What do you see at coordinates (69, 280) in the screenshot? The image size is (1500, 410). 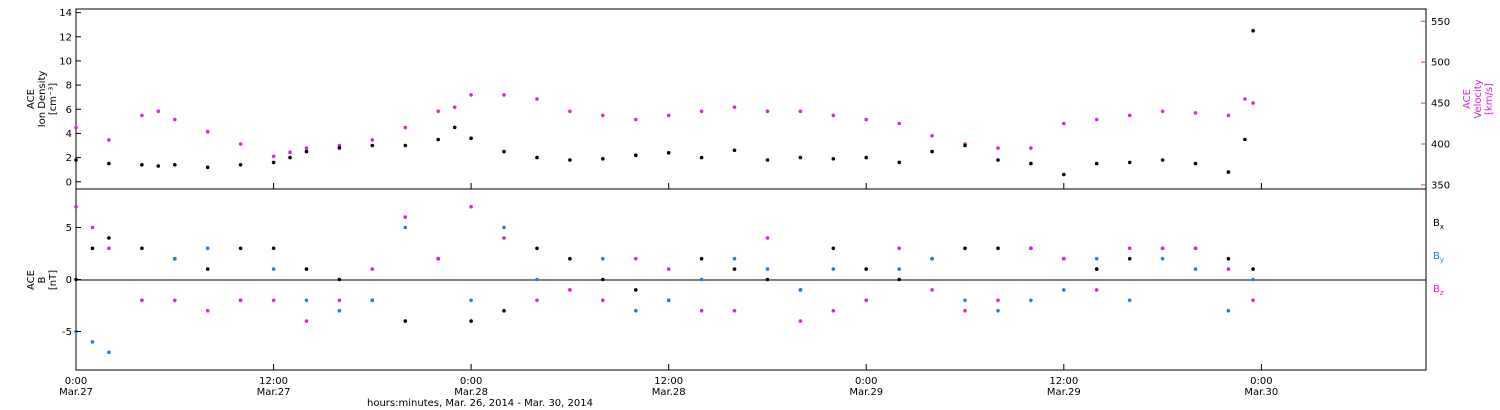 I see `field-y-tick-label: 0` at bounding box center [69, 280].